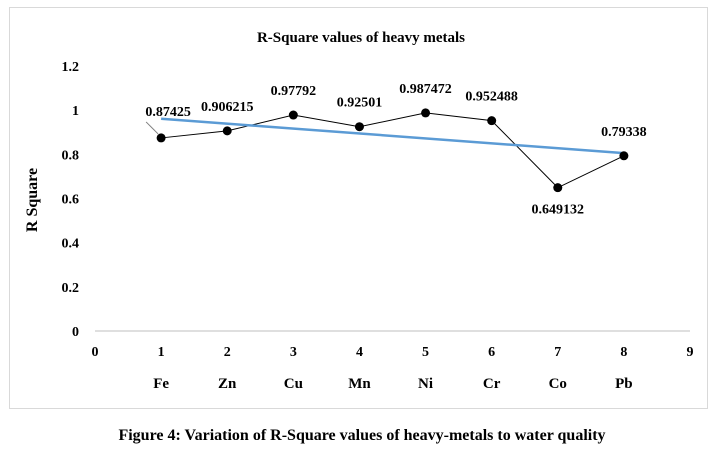 Image resolution: width=724 pixels, height=461 pixels. I want to click on data-label: 0.906215, so click(227, 107).